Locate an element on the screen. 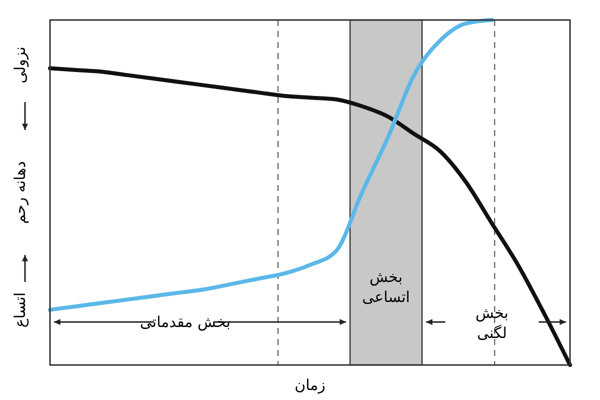  annotation: بخش مقدماتی is located at coordinates (185, 322).